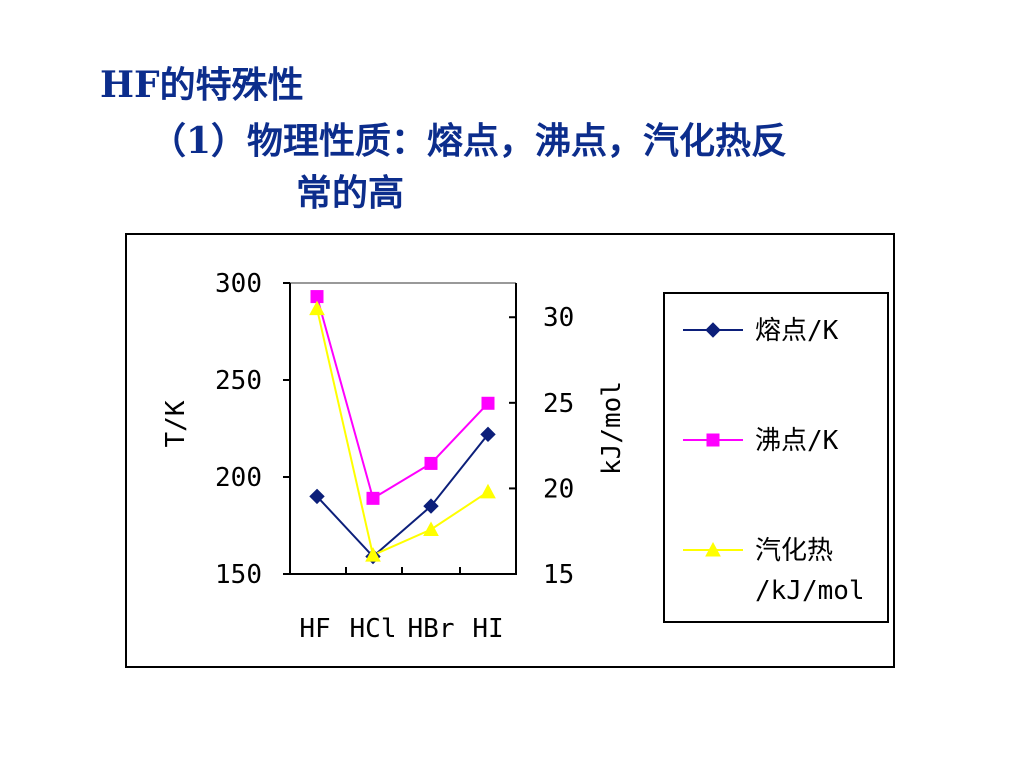 The width and height of the screenshot is (1024, 768). What do you see at coordinates (810, 591) in the screenshot?
I see `legend-label-3: /kJ/mol` at bounding box center [810, 591].